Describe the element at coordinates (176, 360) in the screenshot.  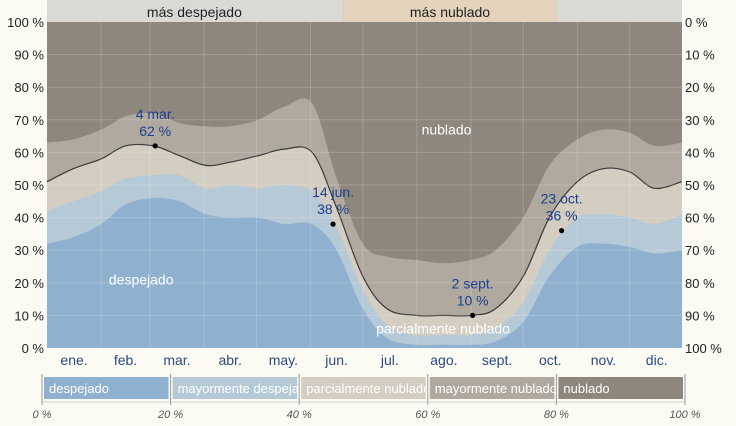
I see `month-label: mar.` at that location.